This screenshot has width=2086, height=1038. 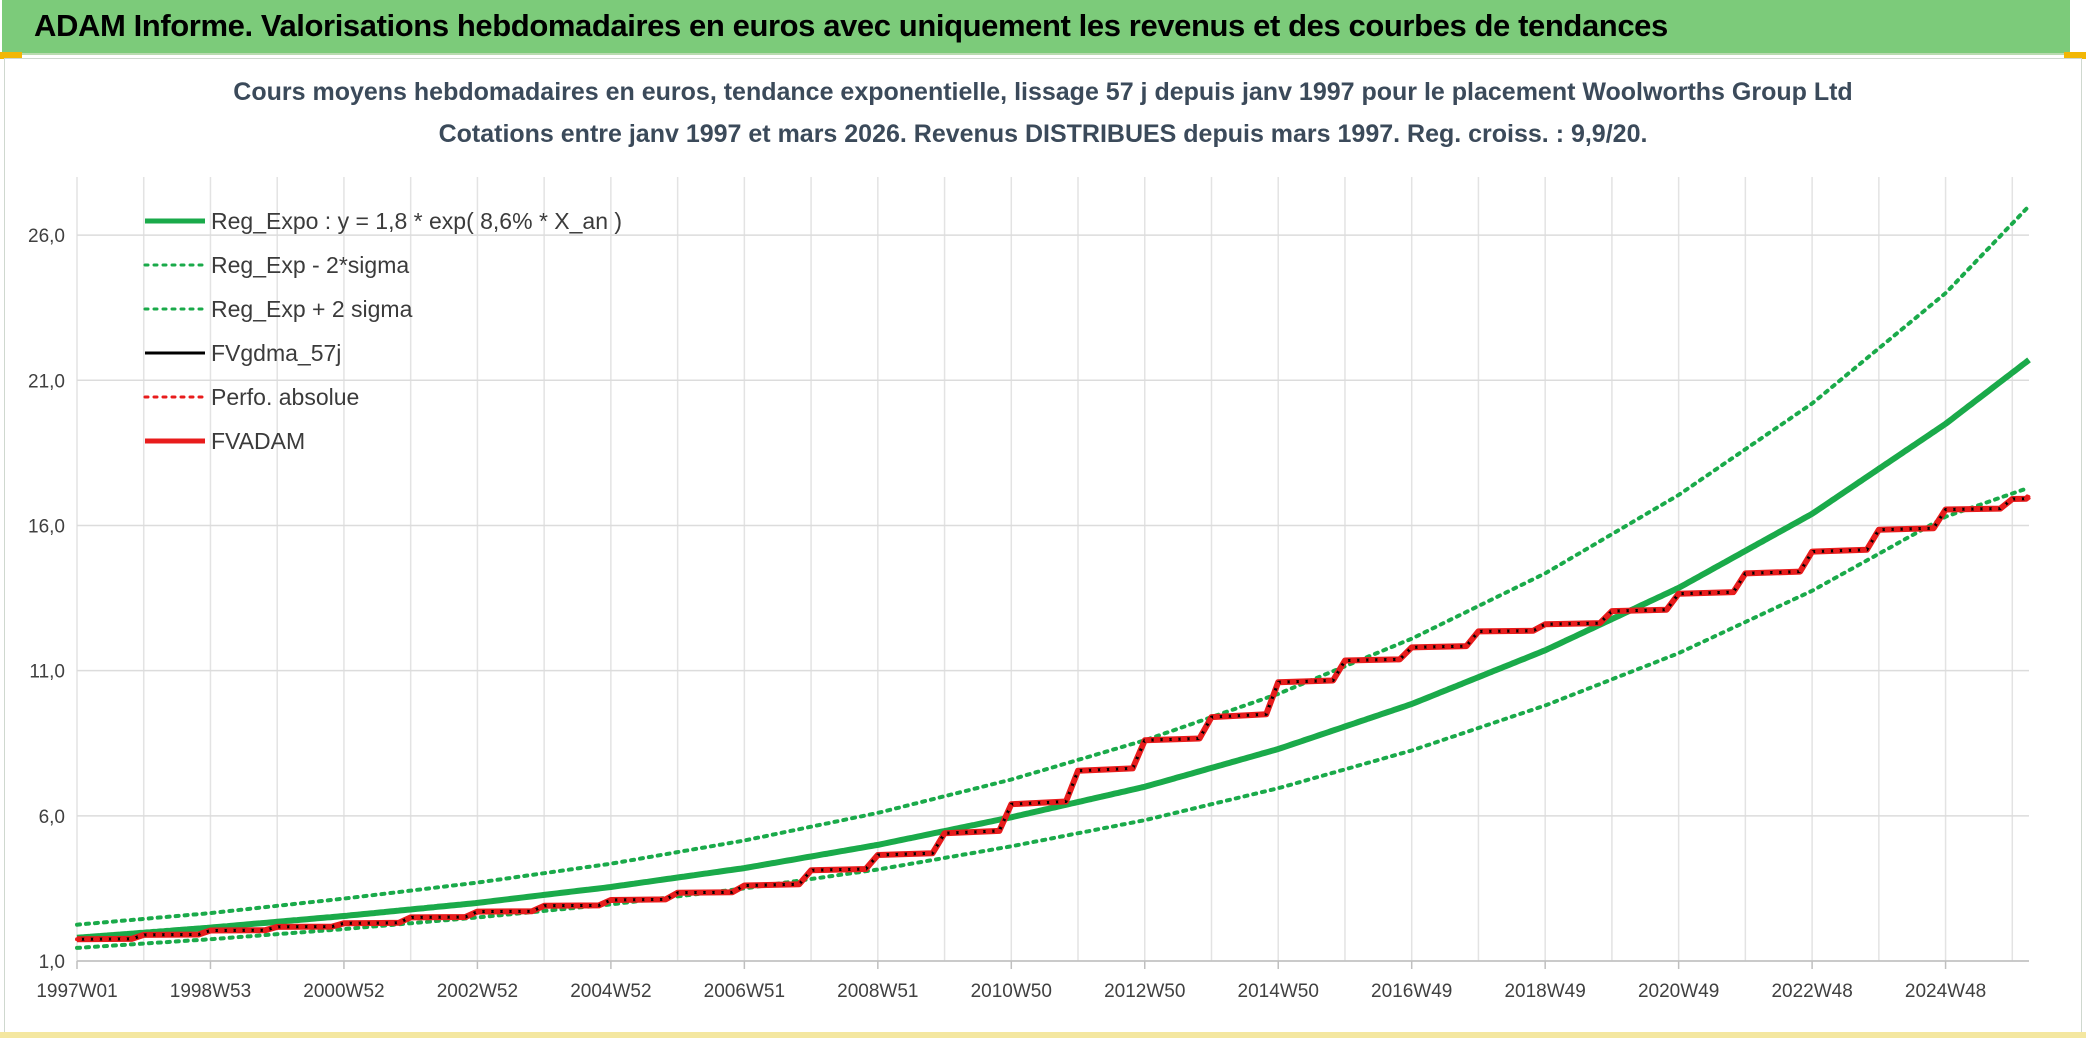 What do you see at coordinates (310, 265) in the screenshot?
I see `legend-label: Reg_Exp - 2*sigma` at bounding box center [310, 265].